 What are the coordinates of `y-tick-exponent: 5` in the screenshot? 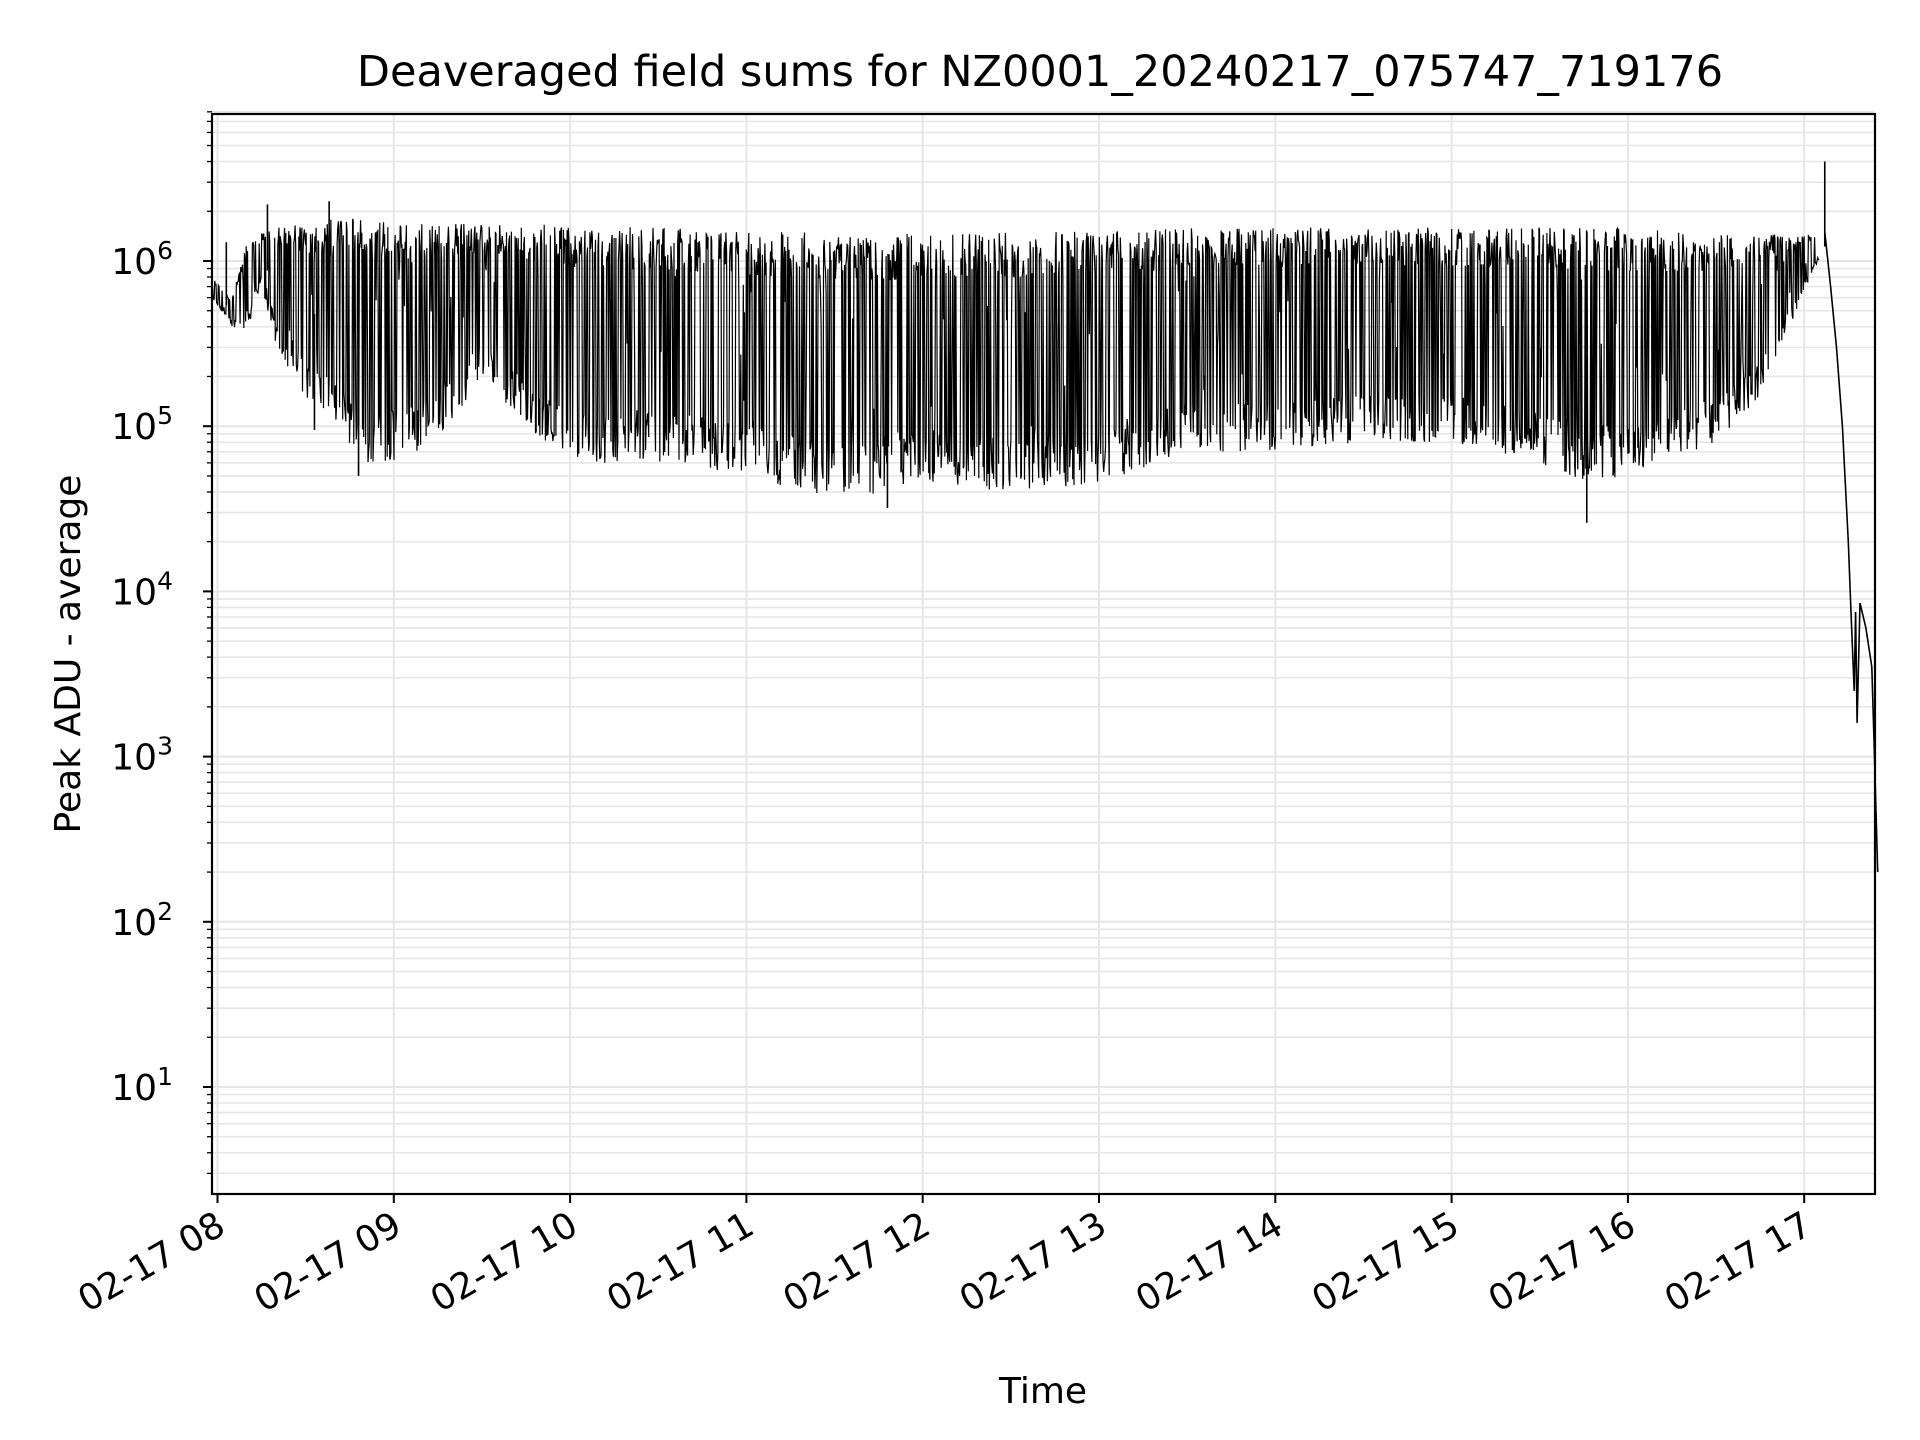 It's located at (165, 415).